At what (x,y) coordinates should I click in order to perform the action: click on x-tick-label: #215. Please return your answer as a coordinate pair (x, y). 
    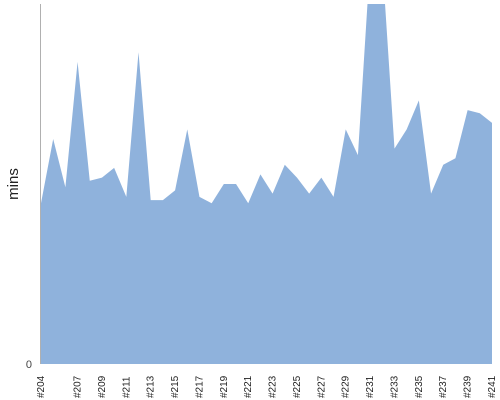
    Looking at the image, I should click on (175, 386).